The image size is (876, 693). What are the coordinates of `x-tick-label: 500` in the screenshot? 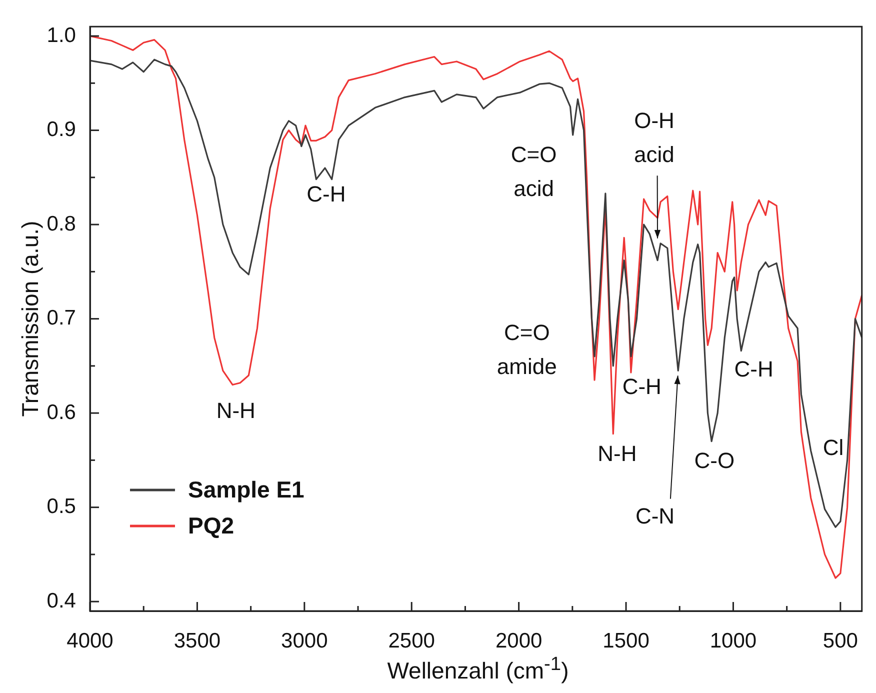 It's located at (840, 640).